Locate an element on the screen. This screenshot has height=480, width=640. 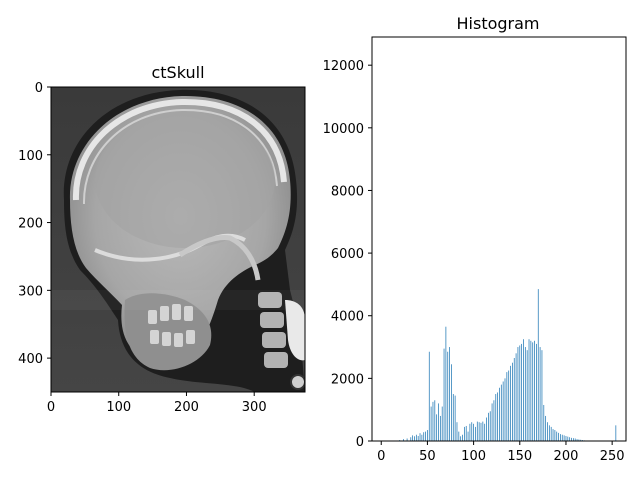
histogram-x-tick-label: 250 is located at coordinates (612, 456).